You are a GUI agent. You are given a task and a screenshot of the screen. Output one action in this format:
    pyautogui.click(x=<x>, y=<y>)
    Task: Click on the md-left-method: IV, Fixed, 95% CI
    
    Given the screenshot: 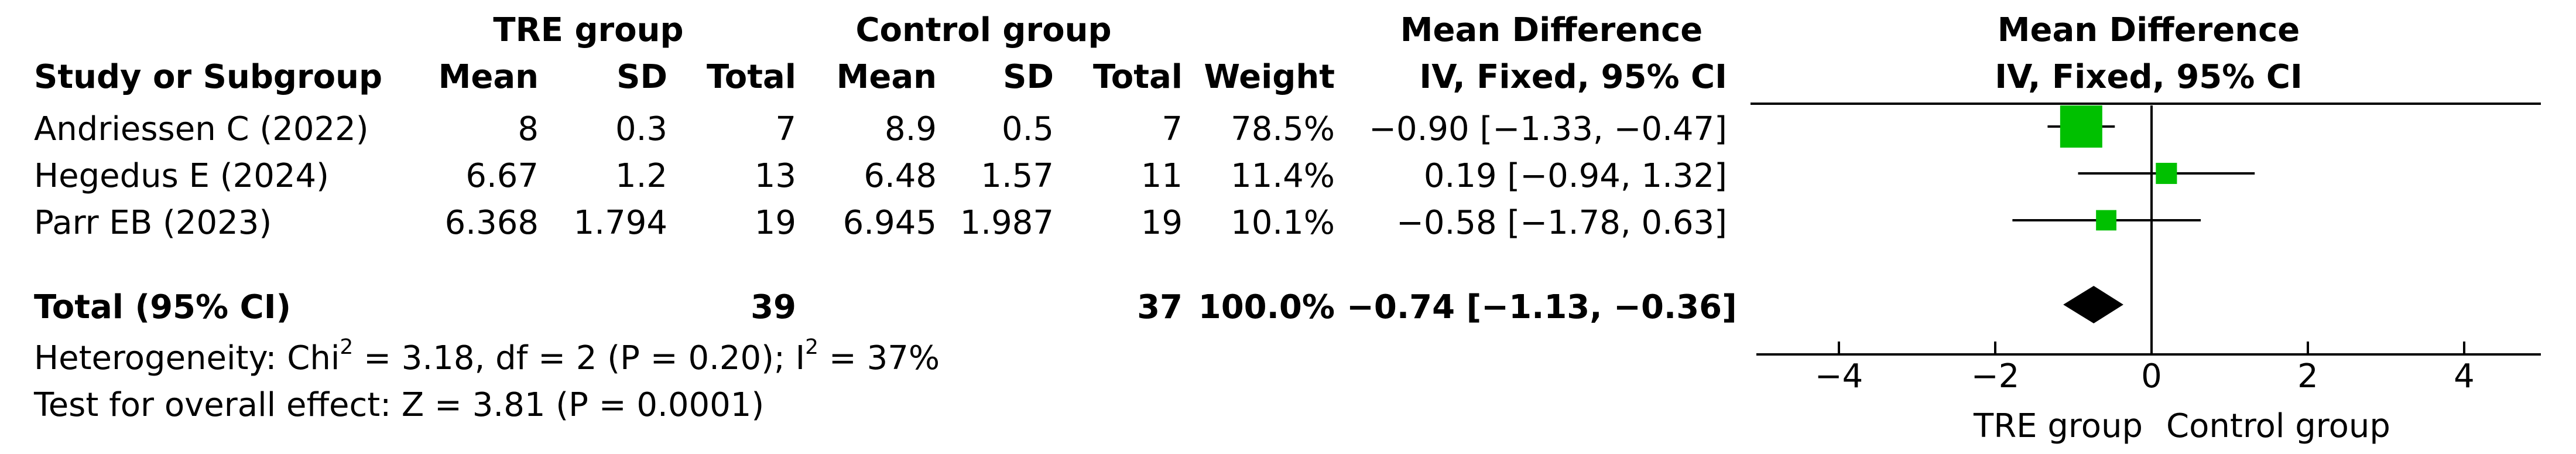 What is the action you would take?
    pyautogui.click(x=1573, y=77)
    